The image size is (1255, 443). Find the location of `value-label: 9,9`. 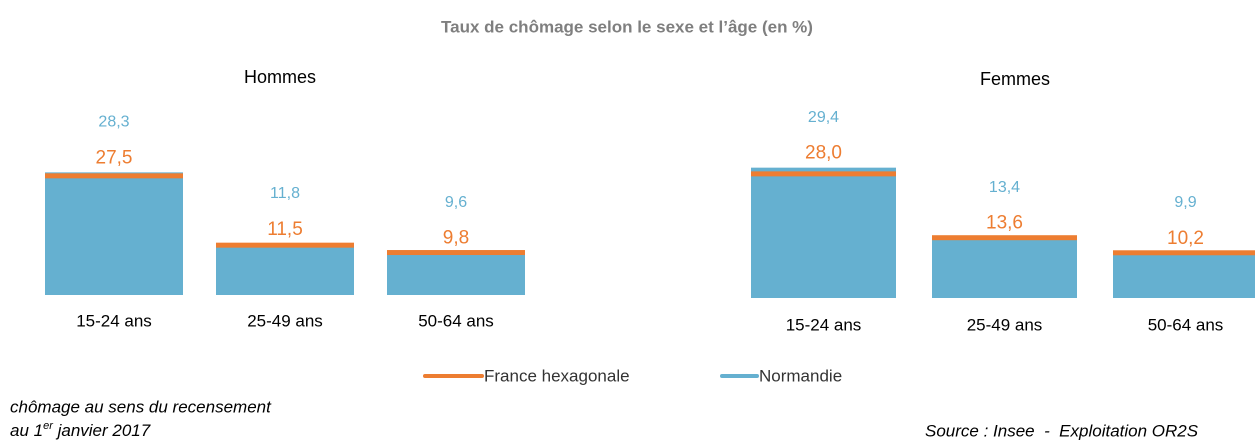

value-label: 9,9 is located at coordinates (1185, 202).